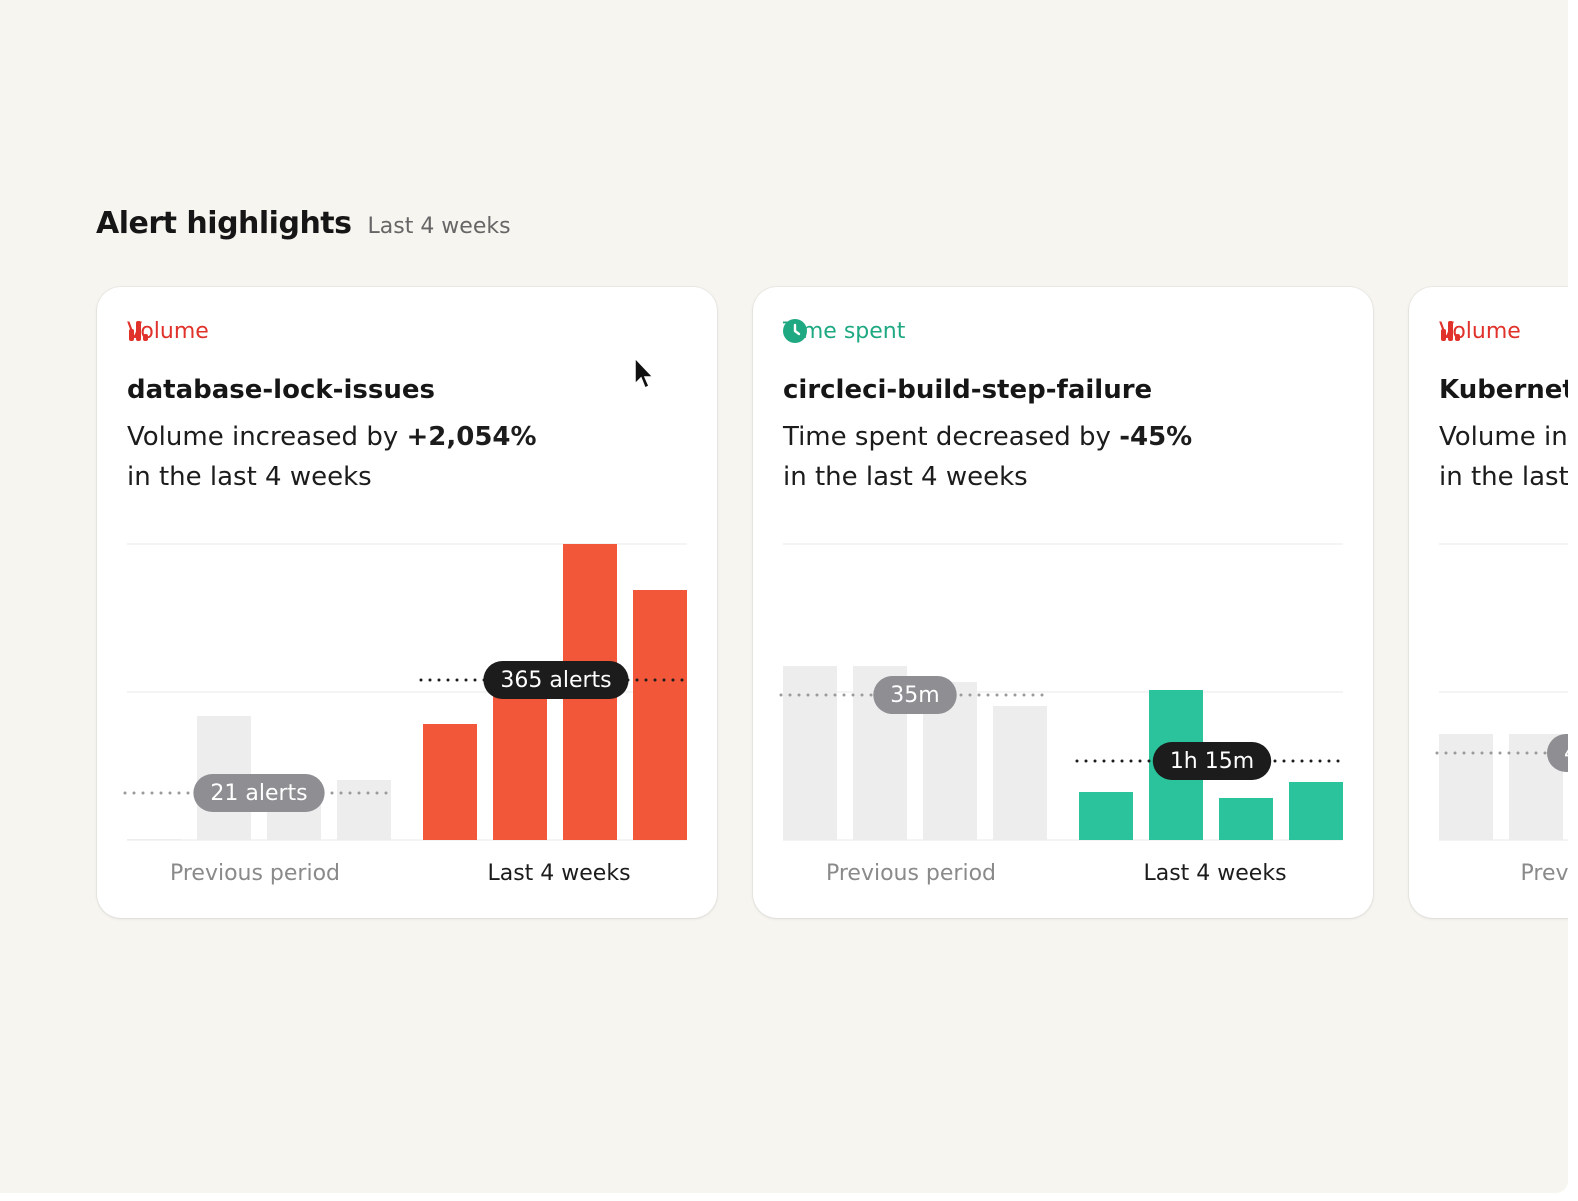 Image resolution: width=1578 pixels, height=1201 pixels. What do you see at coordinates (1503, 457) in the screenshot?
I see `card-summary: Volume in in the last` at bounding box center [1503, 457].